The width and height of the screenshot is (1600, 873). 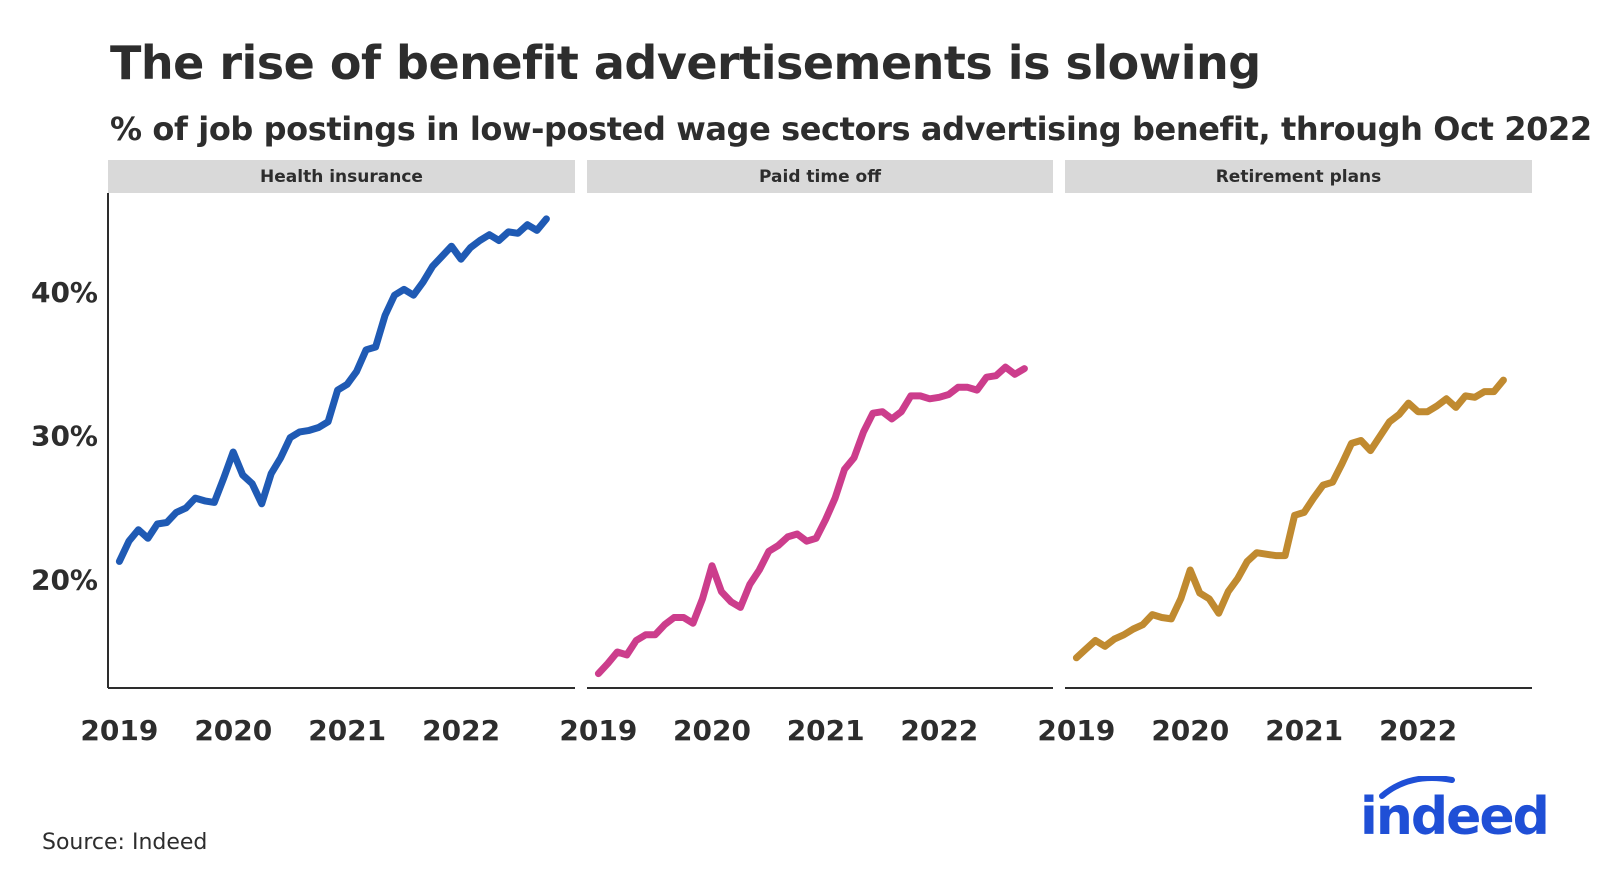 I want to click on series-line-retirement-plans, so click(x=1289, y=519).